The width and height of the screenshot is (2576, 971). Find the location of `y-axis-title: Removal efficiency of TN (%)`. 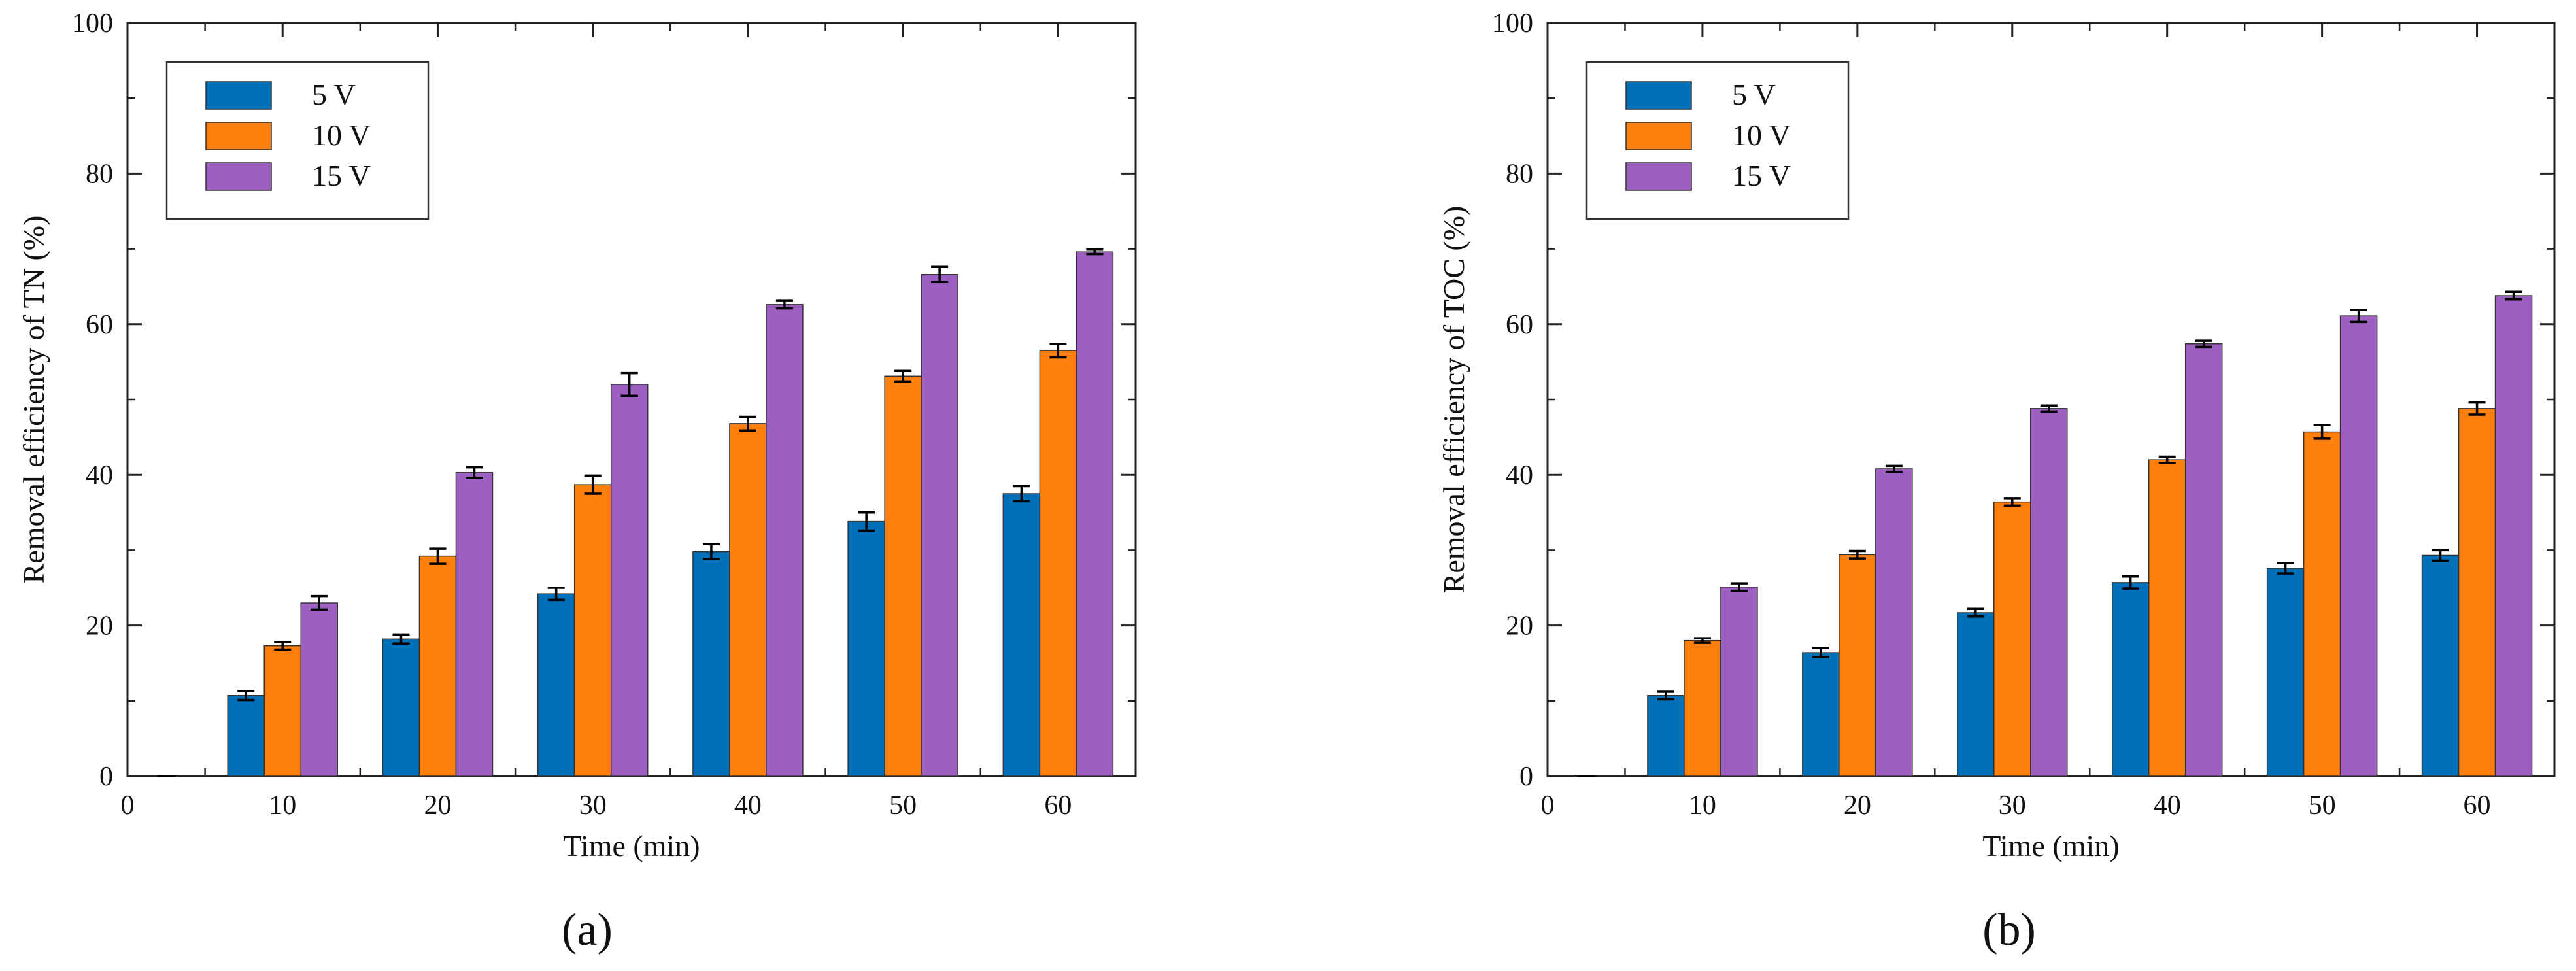

y-axis-title: Removal efficiency of TN (%) is located at coordinates (33, 400).